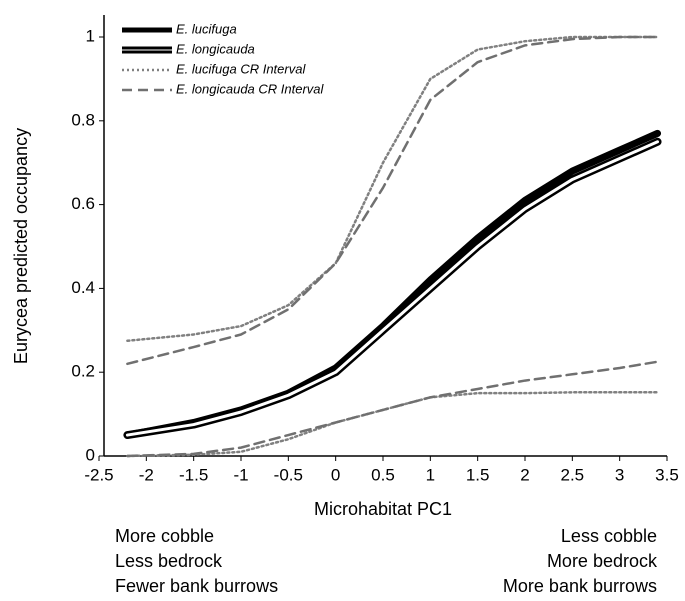 This screenshot has height=601, width=685. Describe the element at coordinates (83, 119) in the screenshot. I see `y-tick-label: 0.8` at that location.